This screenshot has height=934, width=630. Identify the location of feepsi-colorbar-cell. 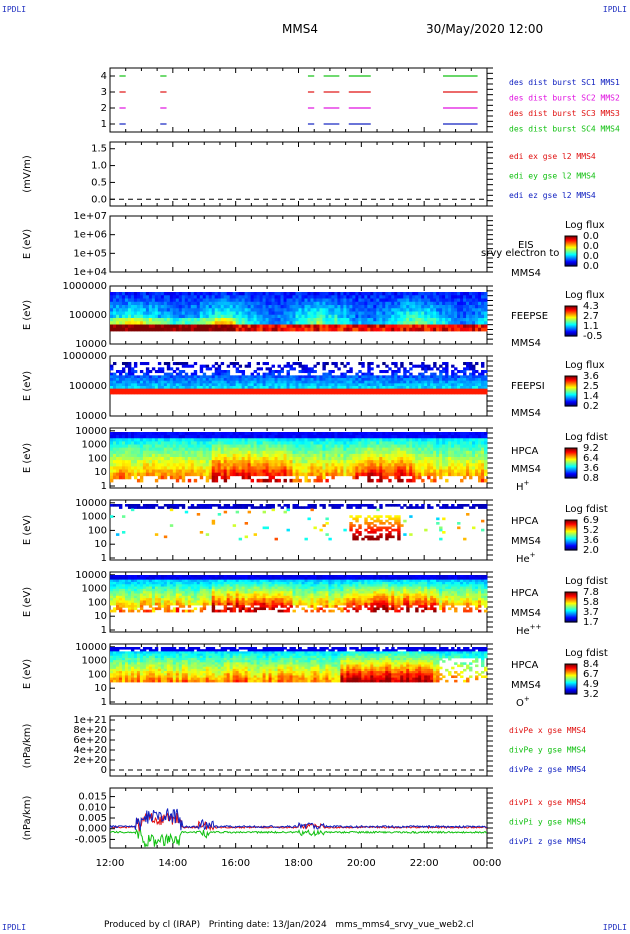
(571, 379).